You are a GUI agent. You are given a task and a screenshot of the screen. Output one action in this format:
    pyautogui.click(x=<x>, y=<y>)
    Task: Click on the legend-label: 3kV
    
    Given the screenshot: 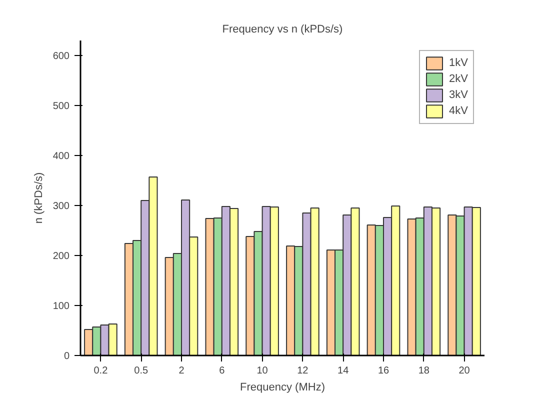 What is the action you would take?
    pyautogui.click(x=459, y=95)
    